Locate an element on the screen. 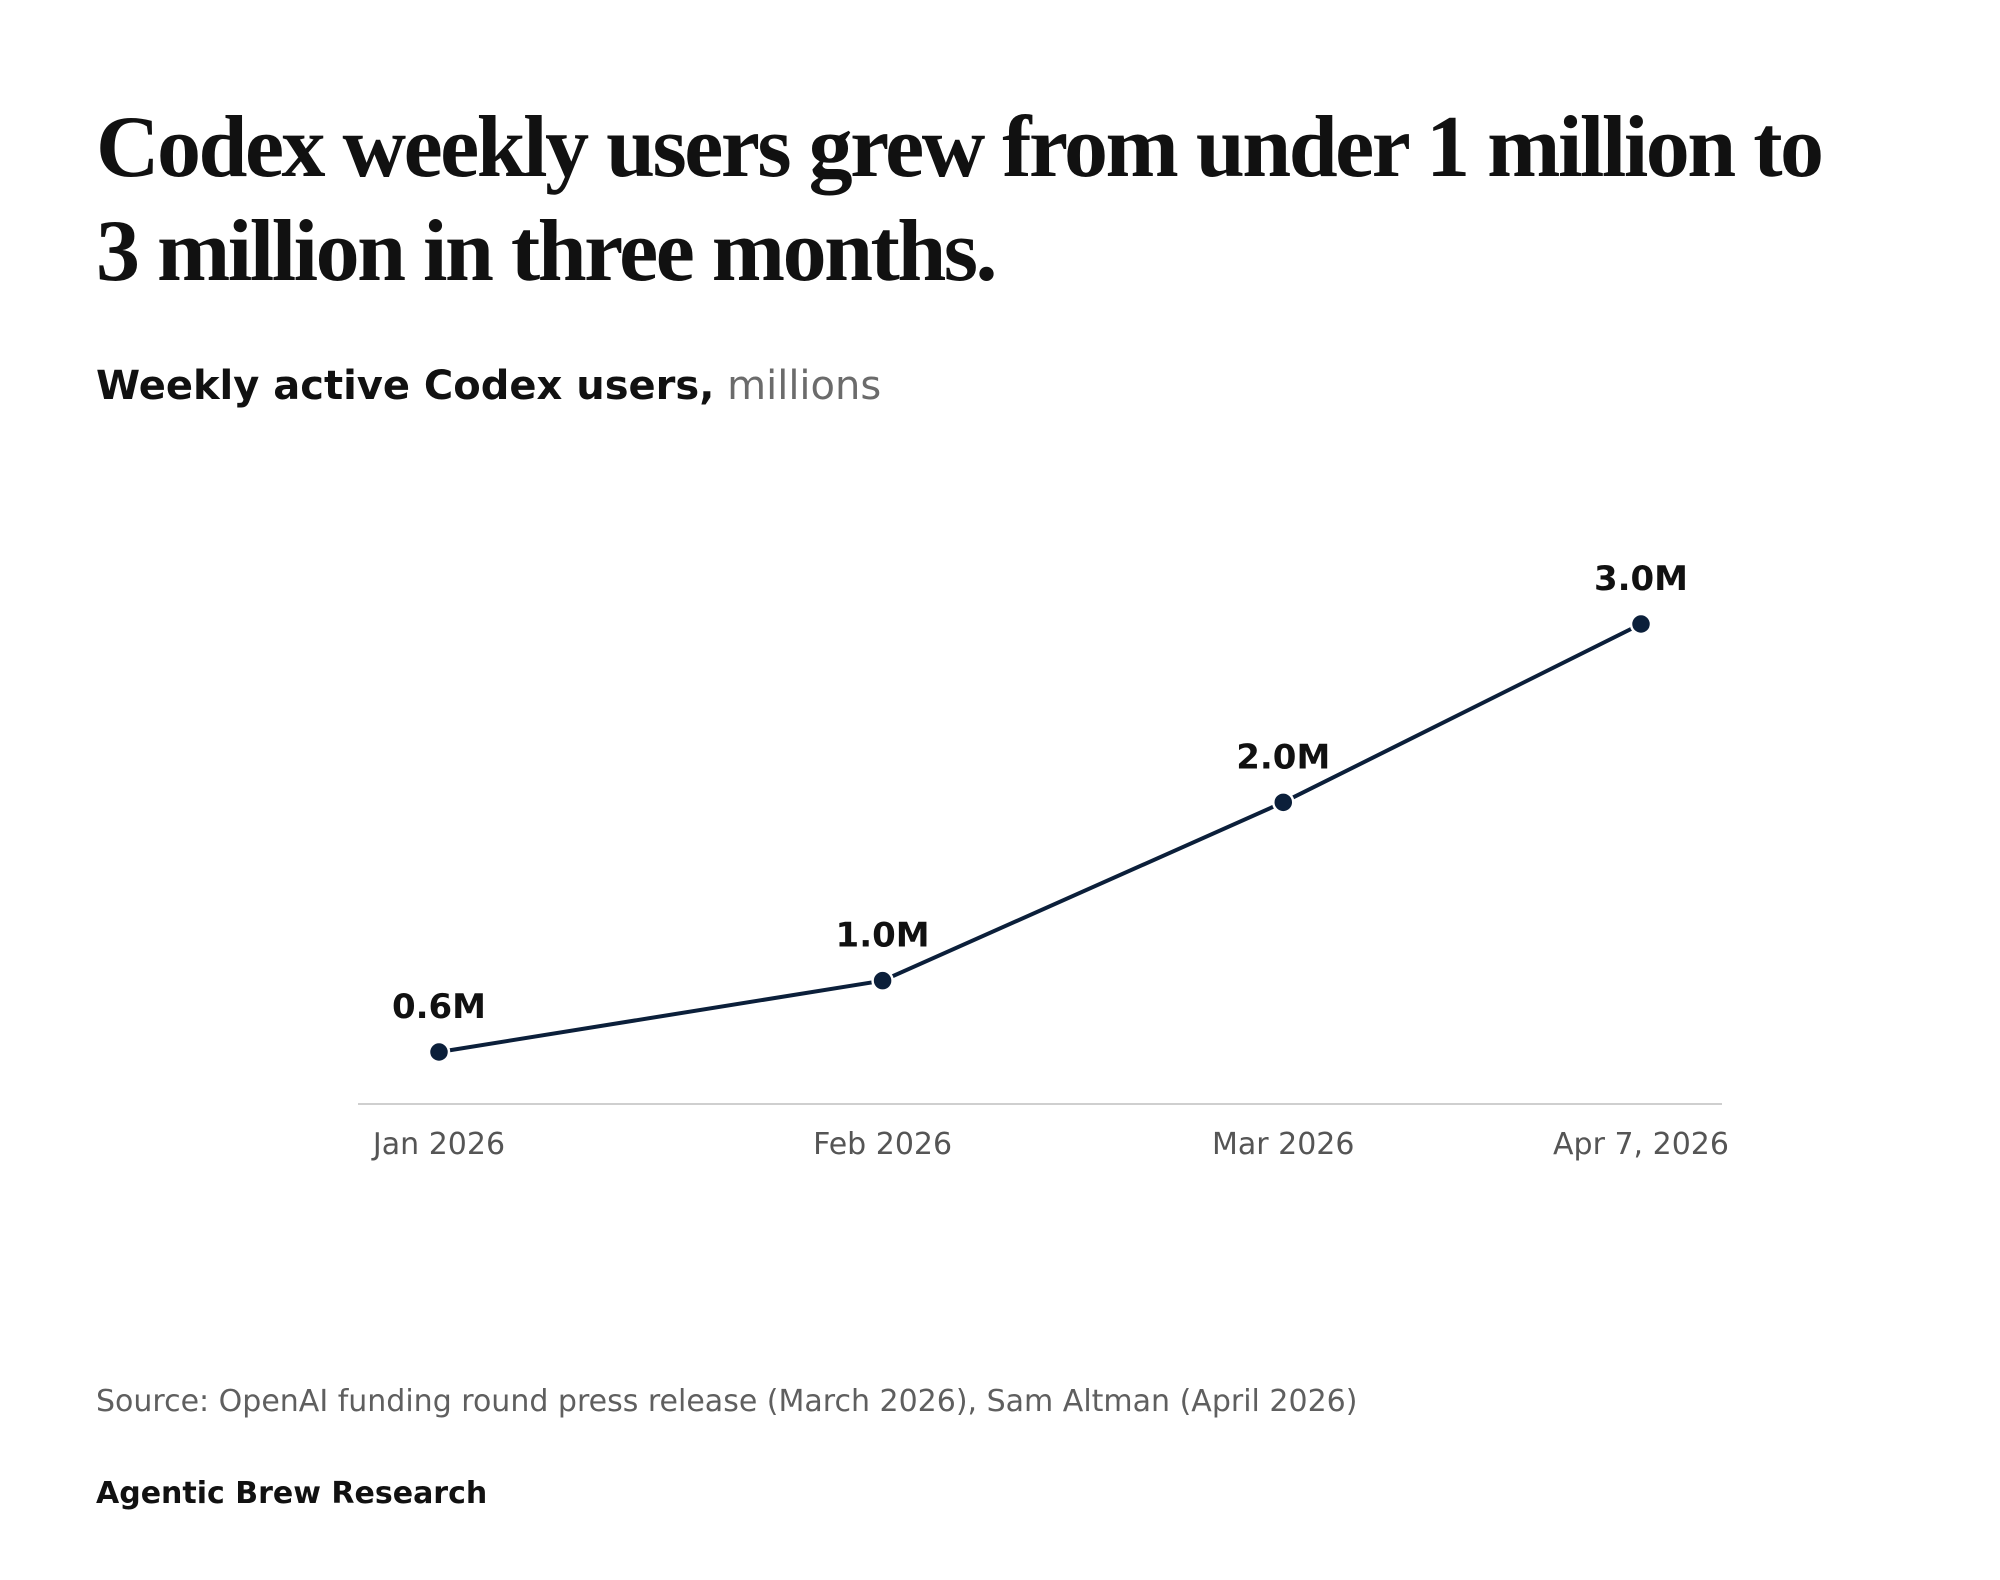  data-label: 2.0M is located at coordinates (1283, 757).